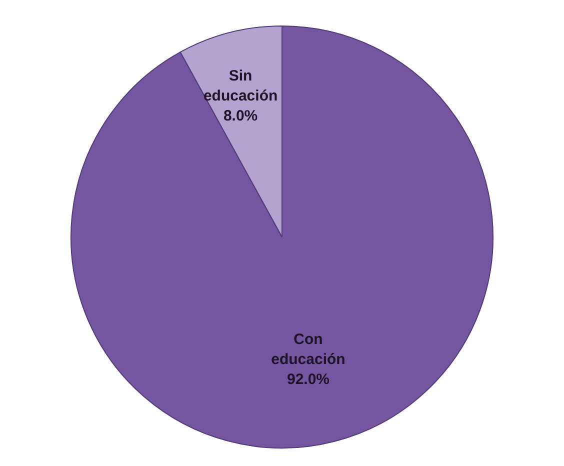  What do you see at coordinates (308, 379) in the screenshot?
I see `data-label: 92.0%` at bounding box center [308, 379].